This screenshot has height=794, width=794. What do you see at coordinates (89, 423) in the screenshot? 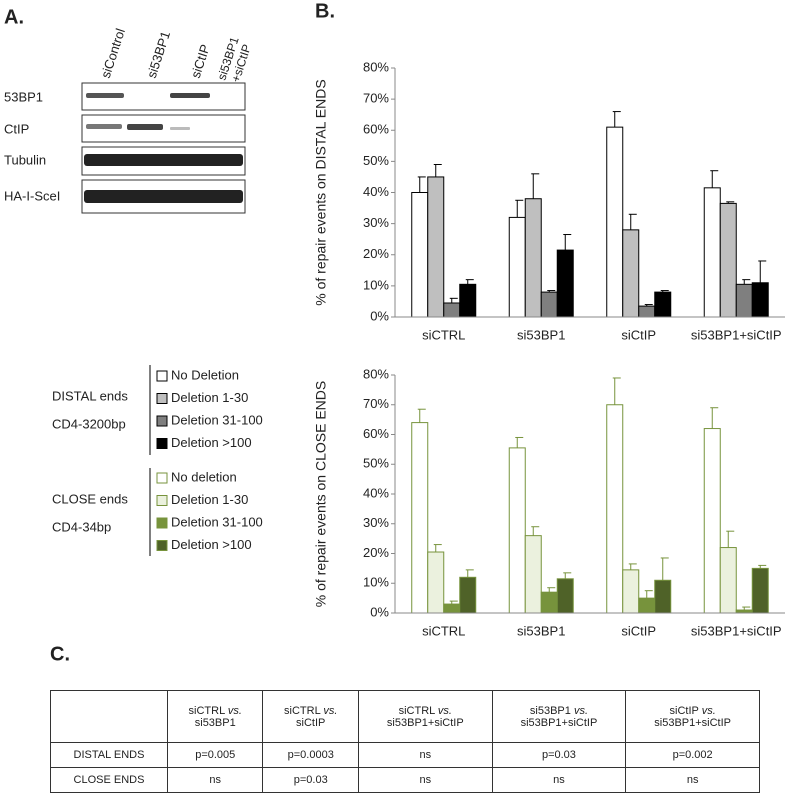
I see `legend-group-subtitle: CD4-3200bp` at bounding box center [89, 423].